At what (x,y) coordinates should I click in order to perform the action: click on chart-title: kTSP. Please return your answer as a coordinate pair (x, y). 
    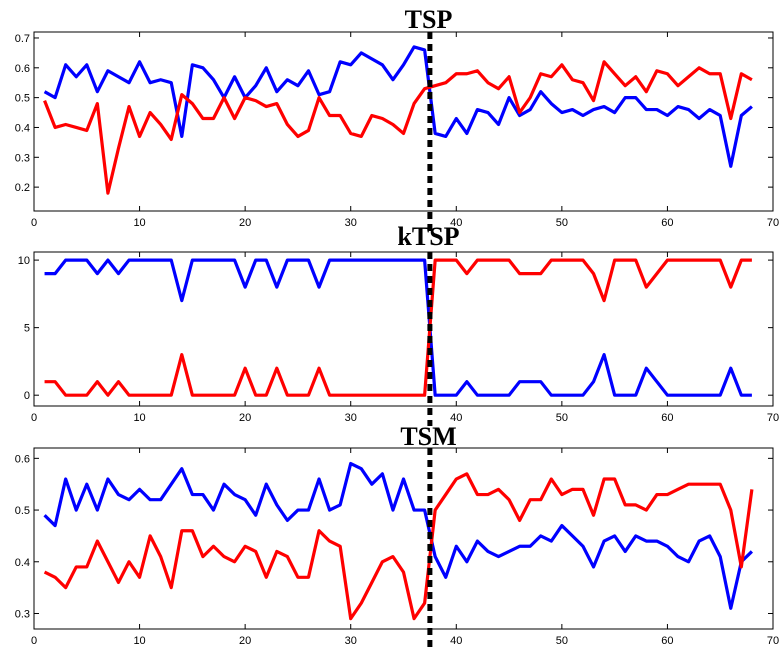
    Looking at the image, I should click on (428, 236).